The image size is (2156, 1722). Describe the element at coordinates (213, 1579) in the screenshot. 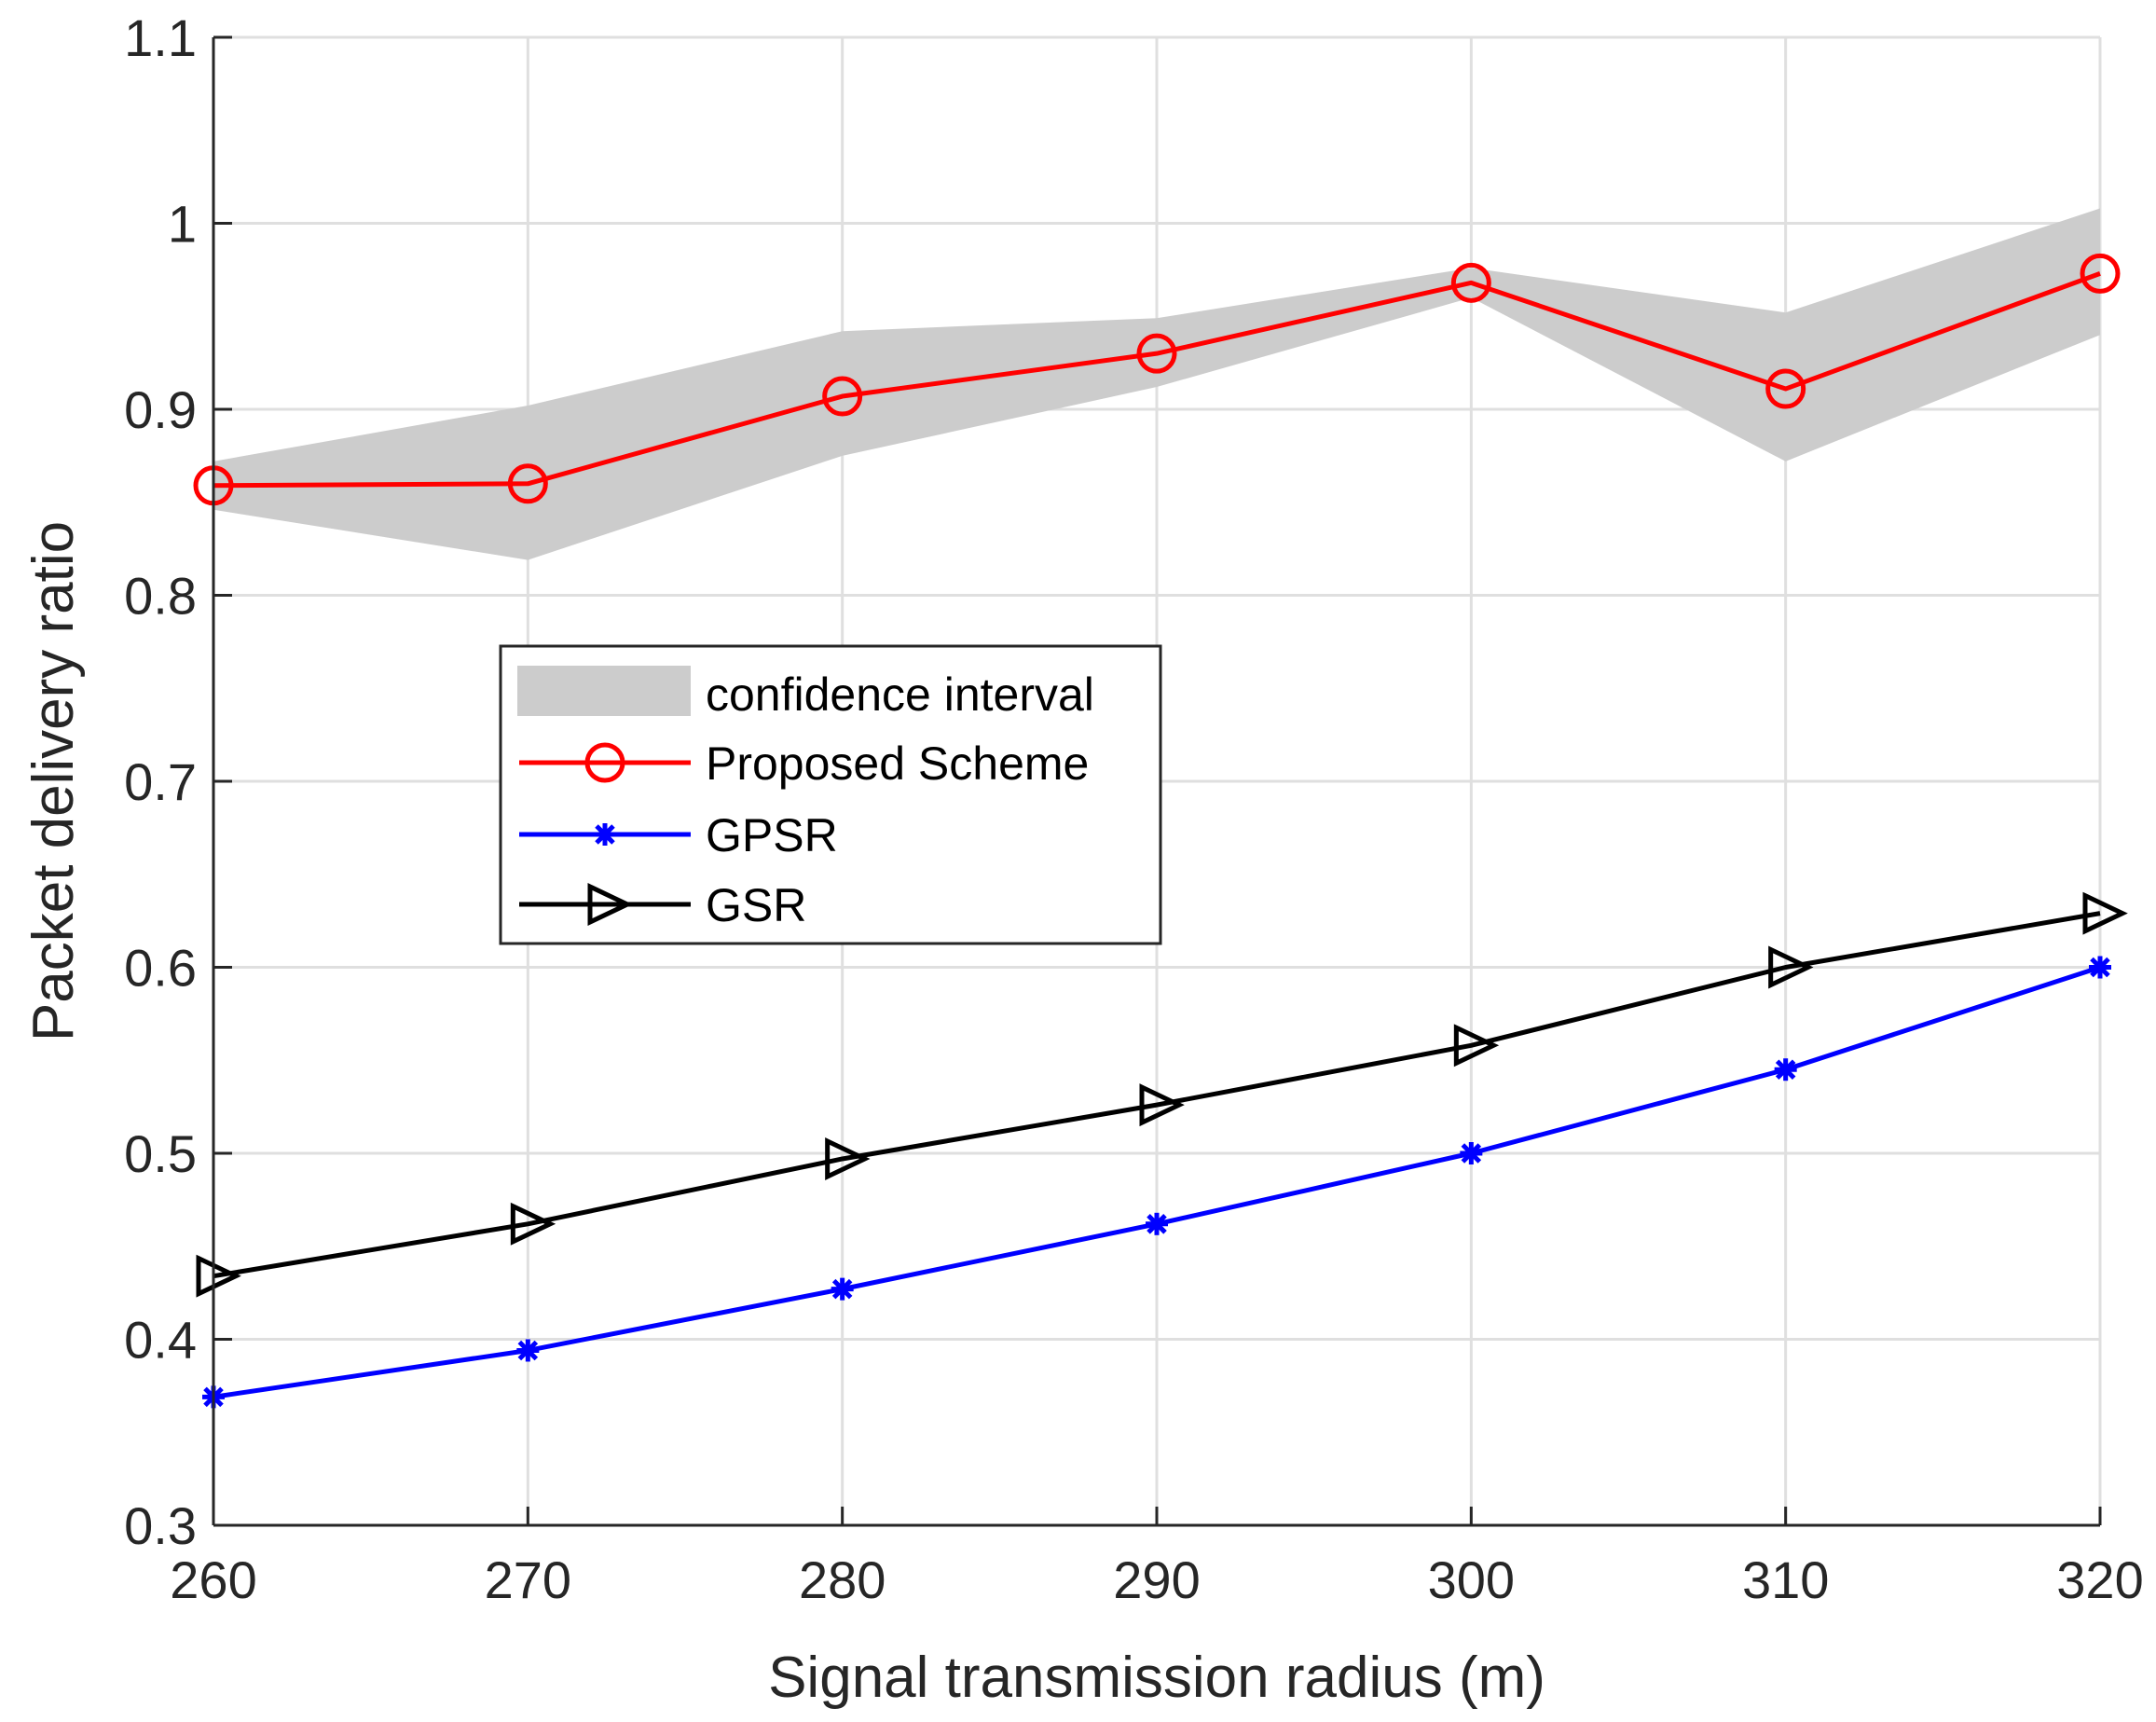

I see `x-tick-label: 260` at that location.